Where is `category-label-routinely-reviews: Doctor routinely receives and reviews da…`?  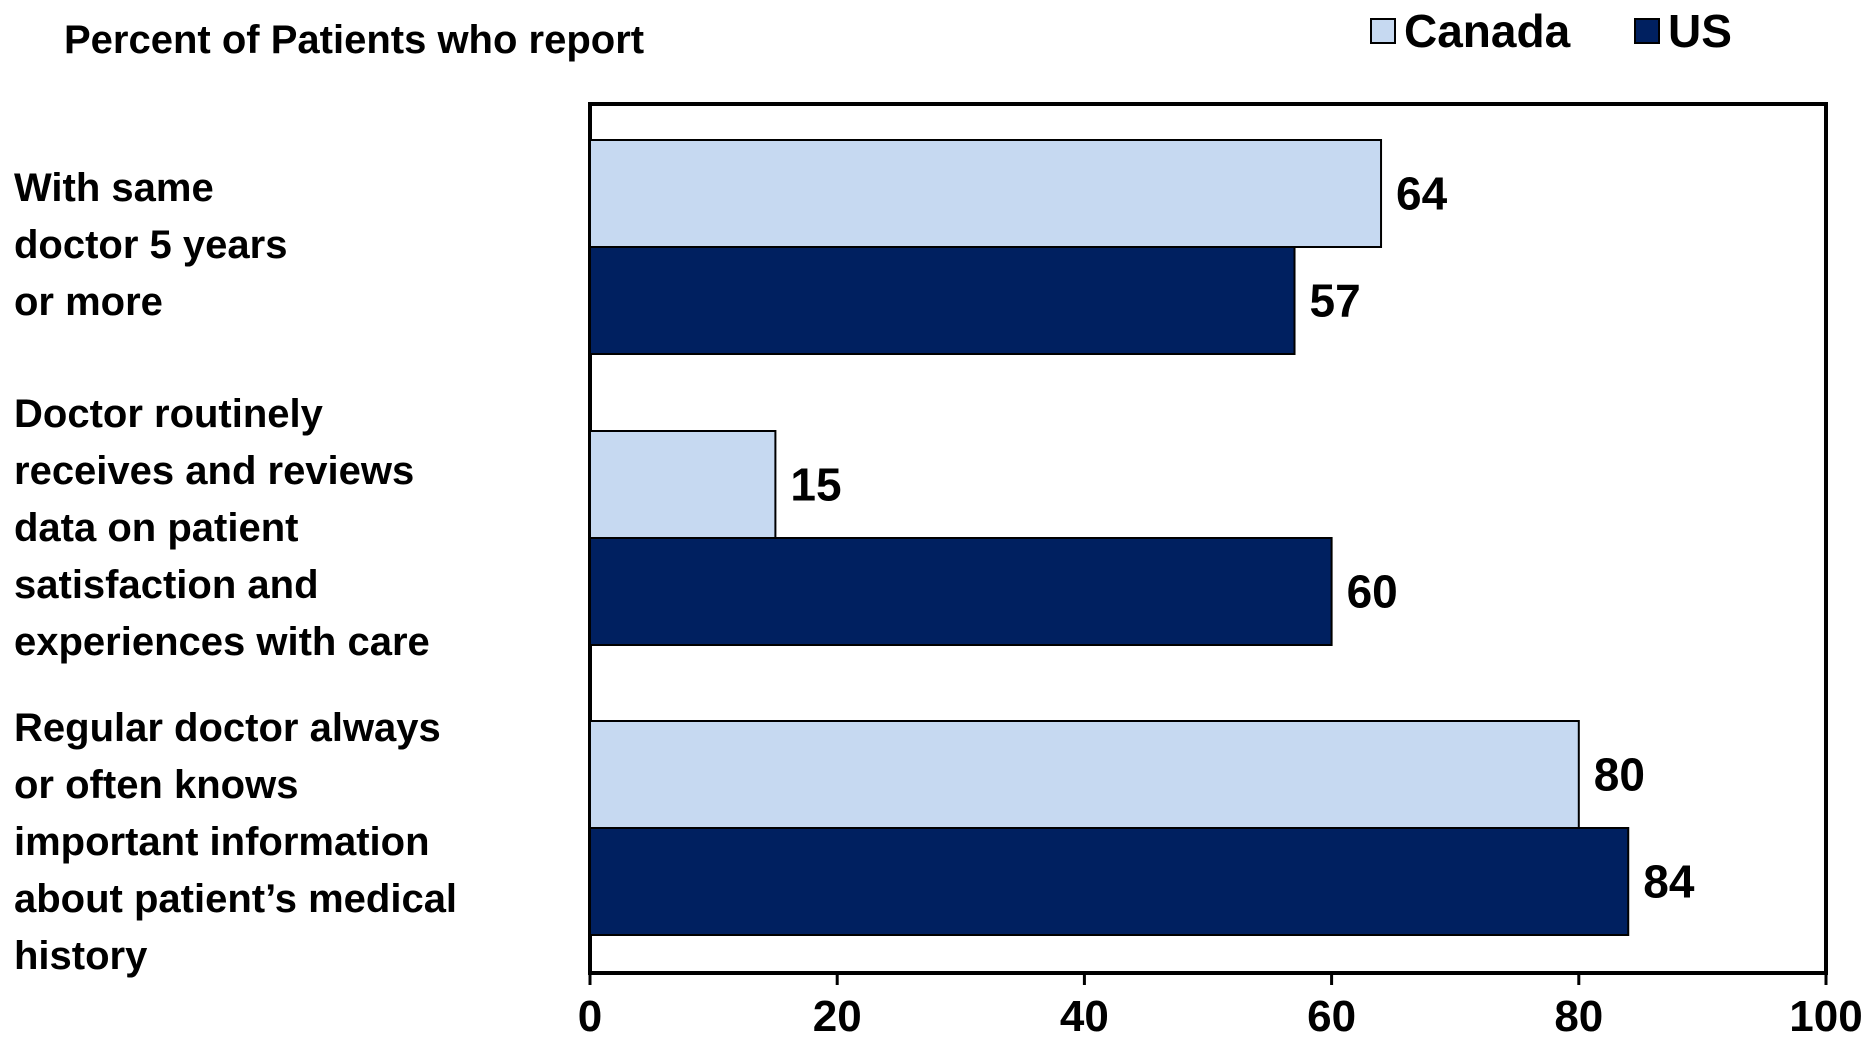
category-label-routinely-reviews: Doctor routinely receives and reviews da… is located at coordinates (222, 528).